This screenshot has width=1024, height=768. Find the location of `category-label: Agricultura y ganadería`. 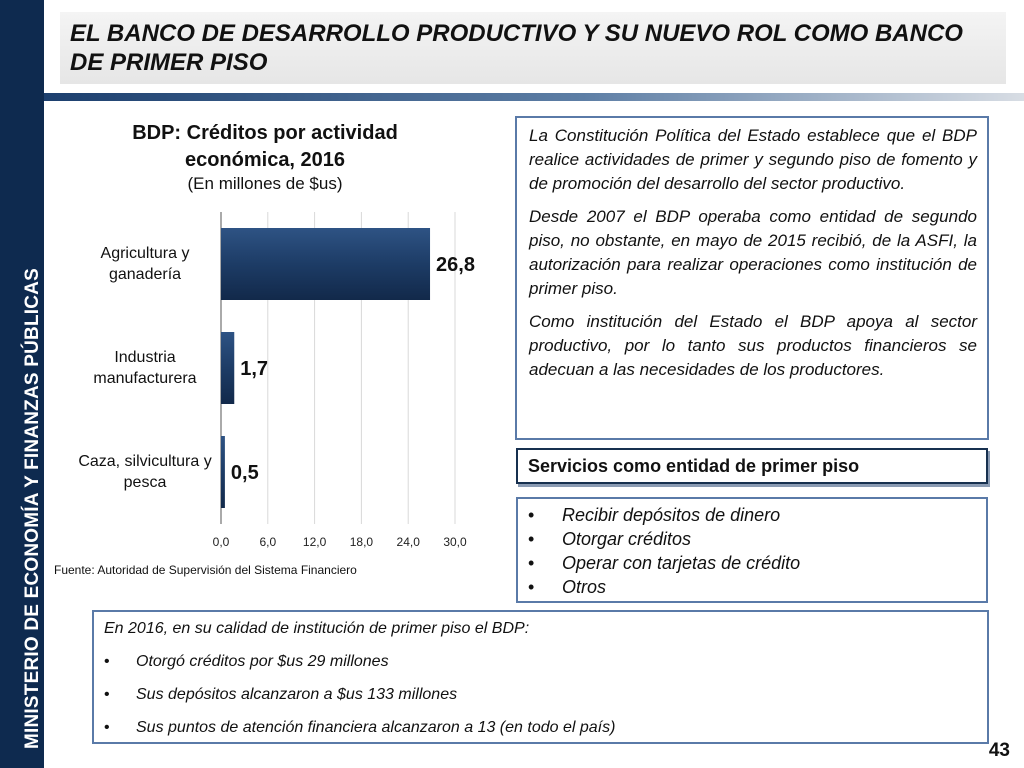

category-label: Agricultura y ganadería is located at coordinates (145, 264).